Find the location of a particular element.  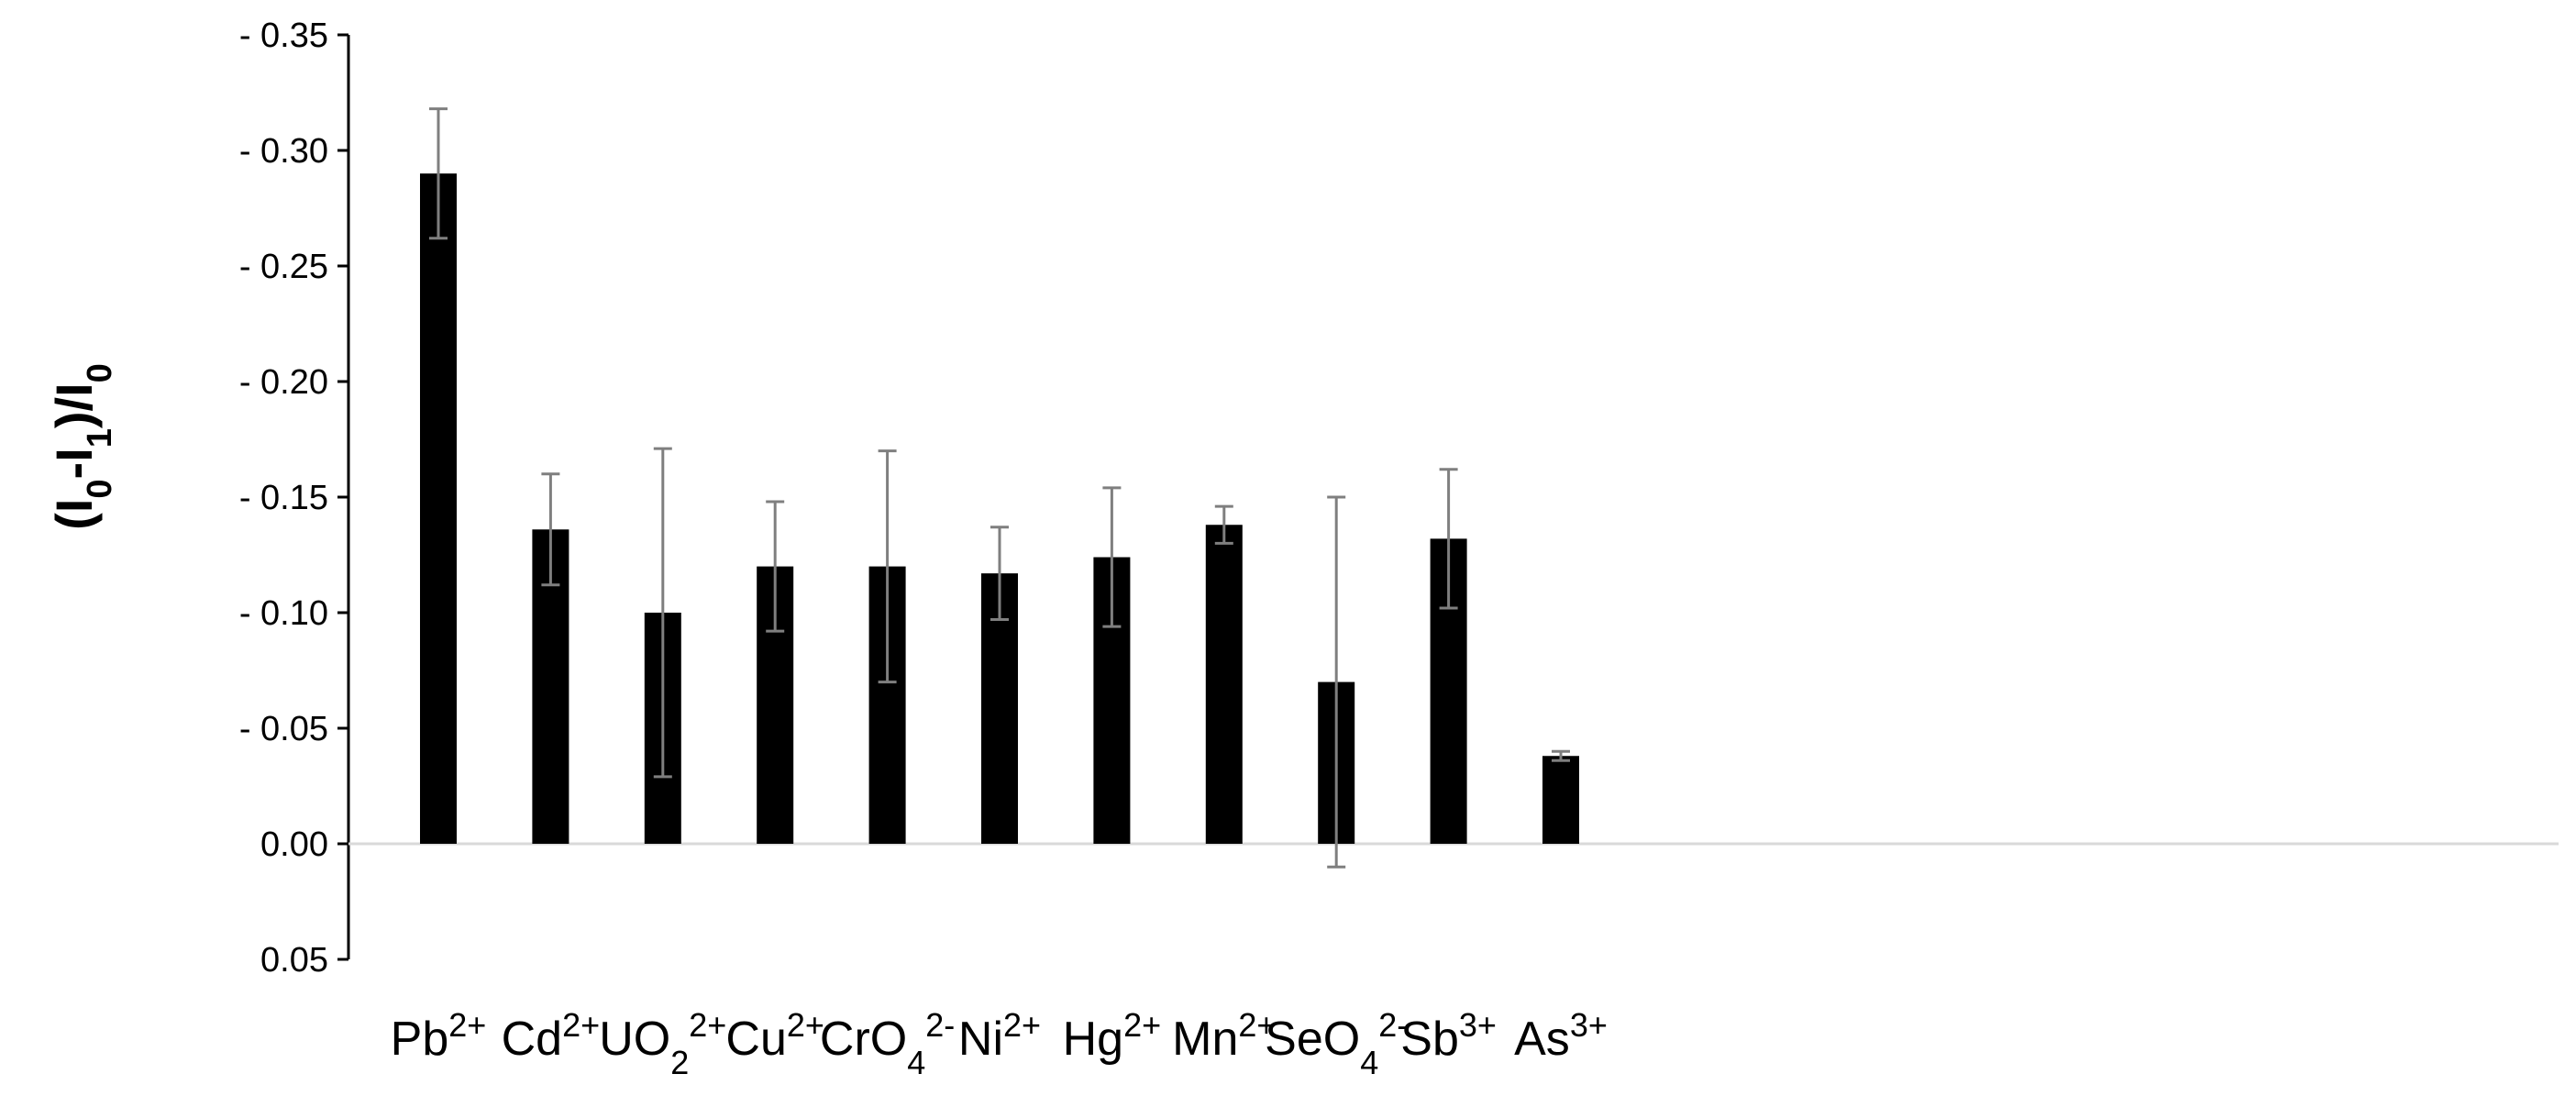

x-category-label: UO22+ is located at coordinates (662, 1043).